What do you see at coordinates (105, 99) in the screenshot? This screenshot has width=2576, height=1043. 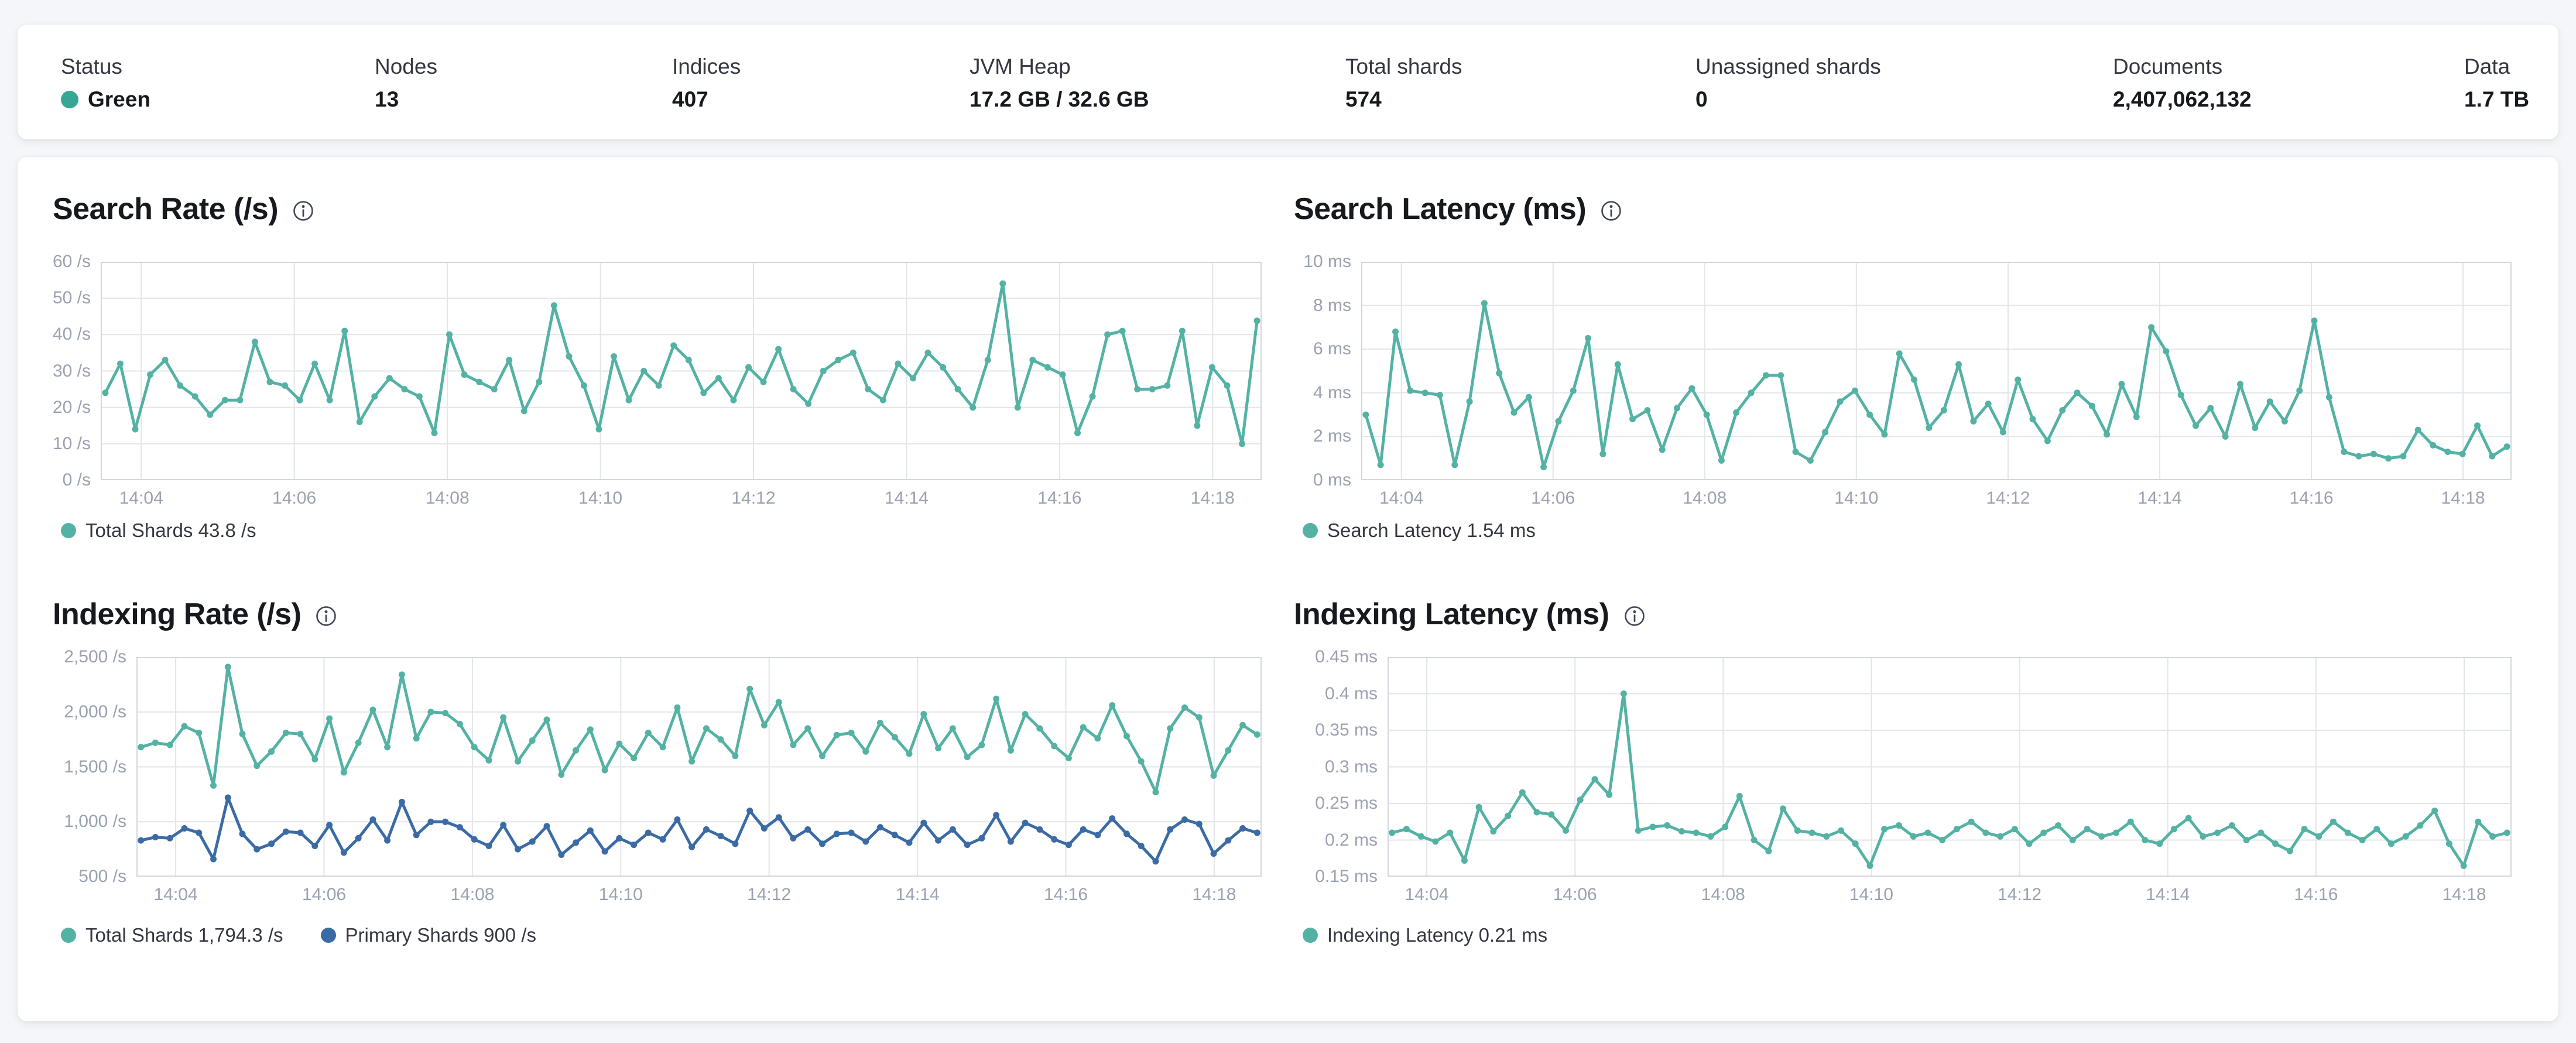 I see `status-value: Green` at bounding box center [105, 99].